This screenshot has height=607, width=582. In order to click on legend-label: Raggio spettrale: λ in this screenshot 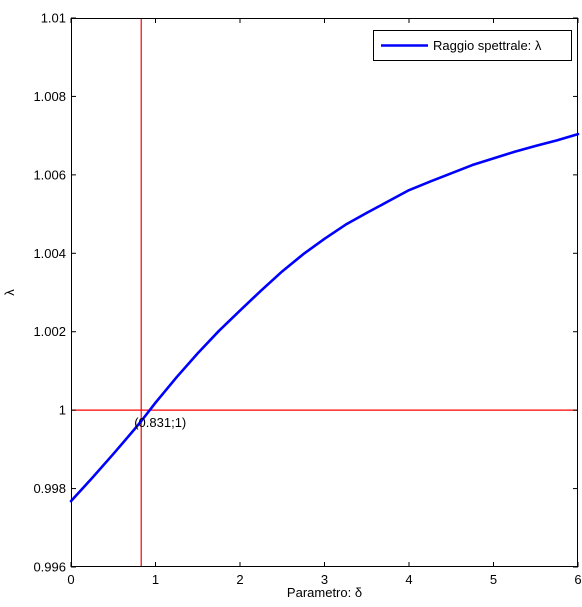, I will do `click(487, 45)`.